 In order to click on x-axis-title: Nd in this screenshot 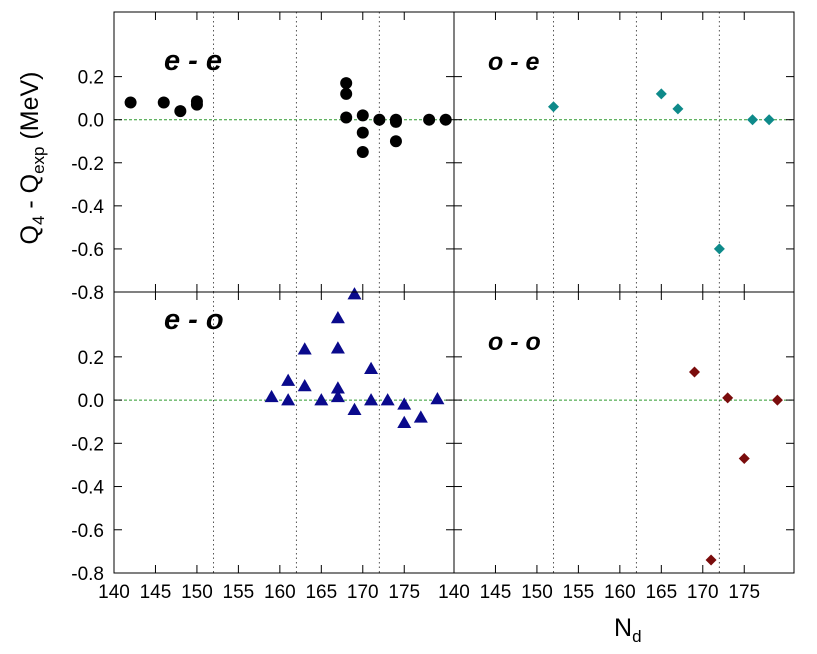, I will do `click(628, 630)`.